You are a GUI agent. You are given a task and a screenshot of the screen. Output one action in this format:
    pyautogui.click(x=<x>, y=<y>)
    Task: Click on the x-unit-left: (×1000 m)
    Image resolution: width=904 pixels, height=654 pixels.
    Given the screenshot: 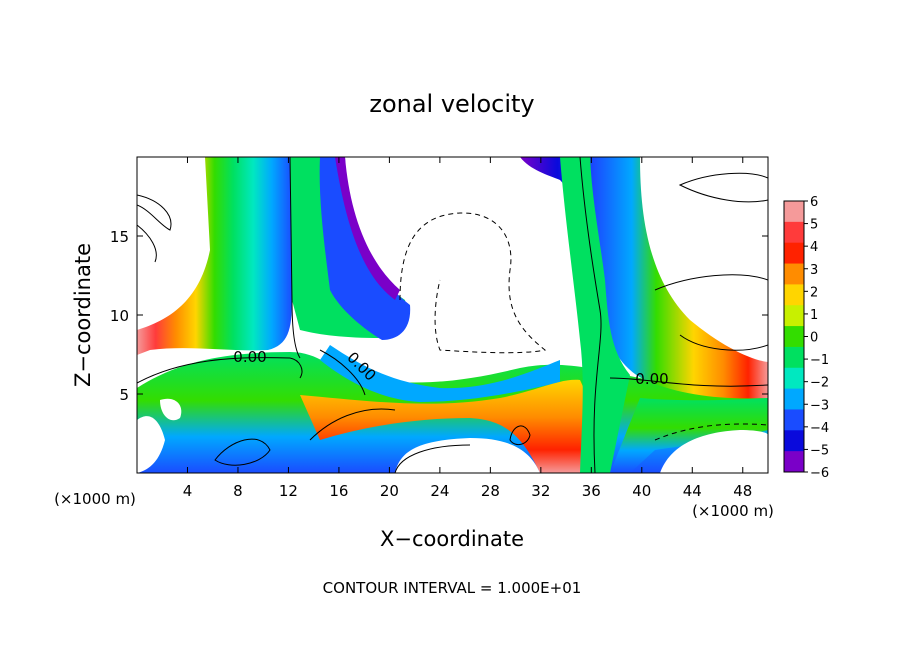 What is the action you would take?
    pyautogui.click(x=95, y=499)
    